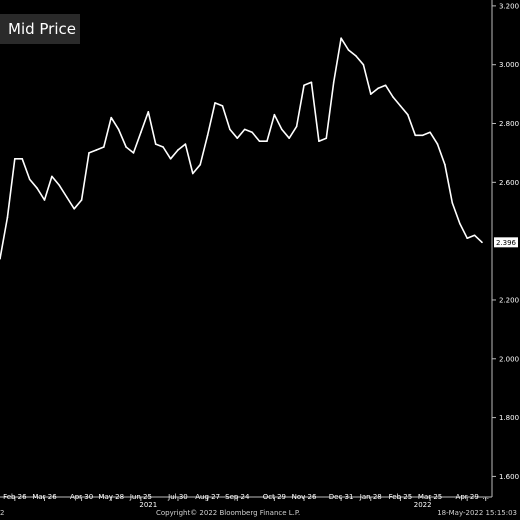 Image resolution: width=520 pixels, height=520 pixels. Describe the element at coordinates (237, 497) in the screenshot. I see `x-tick-label: Sep 24` at that location.